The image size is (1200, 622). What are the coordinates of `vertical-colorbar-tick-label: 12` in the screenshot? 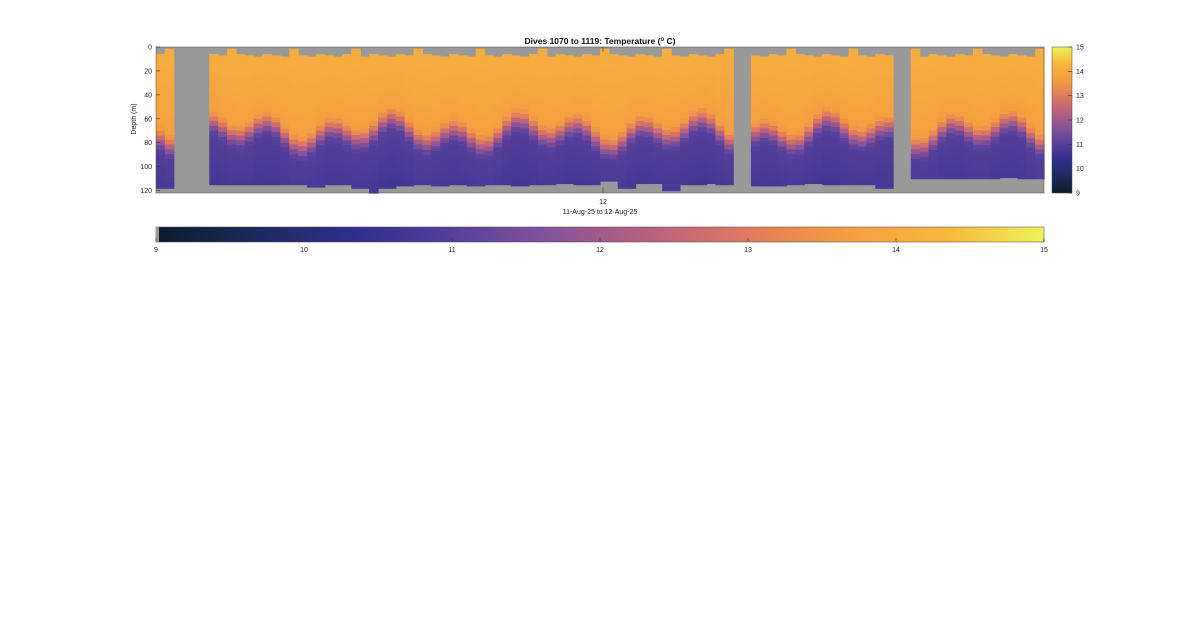 It's located at (1080, 121).